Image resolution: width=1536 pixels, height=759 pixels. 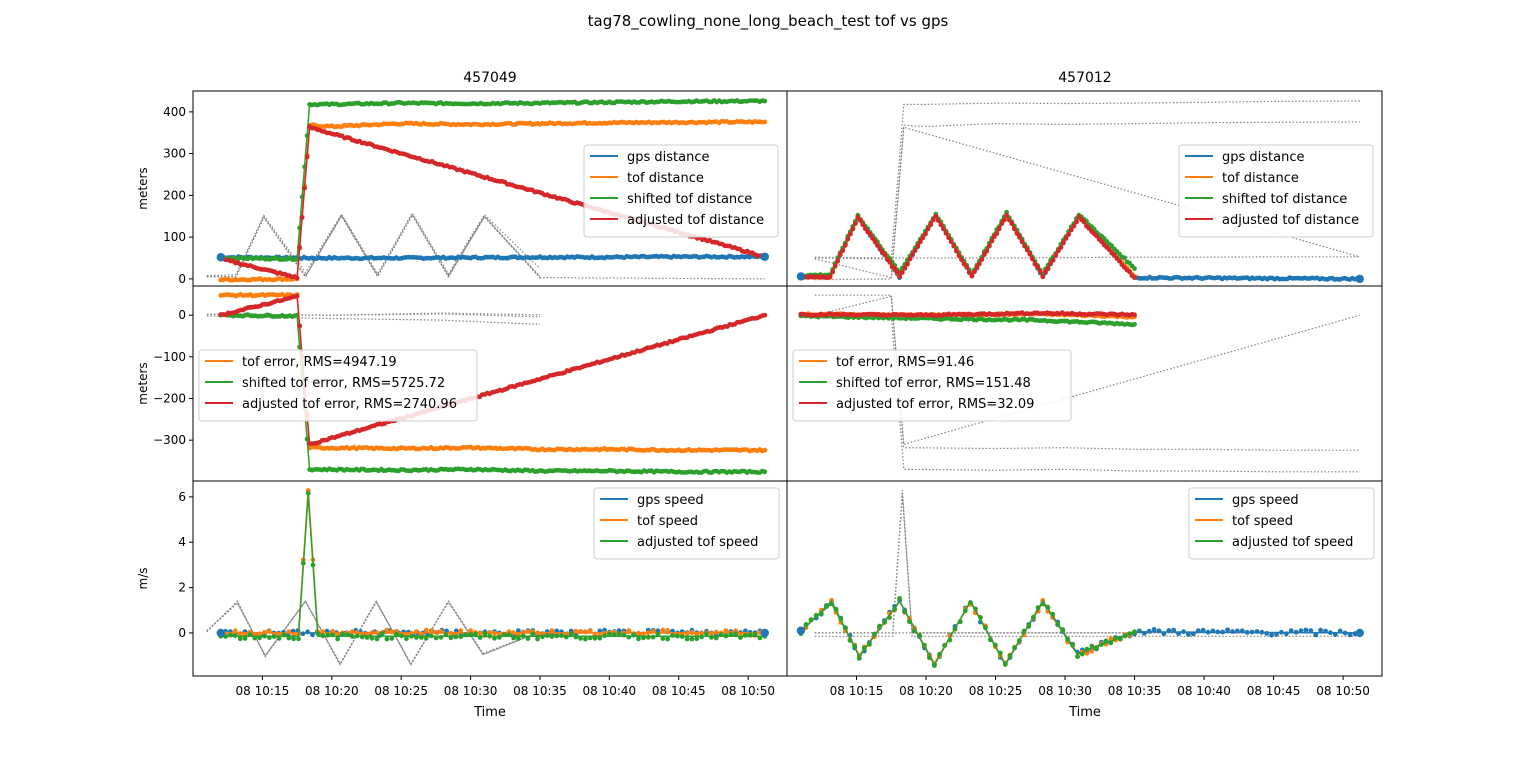 What do you see at coordinates (182, 315) in the screenshot?
I see `y-tick-label: 0` at bounding box center [182, 315].